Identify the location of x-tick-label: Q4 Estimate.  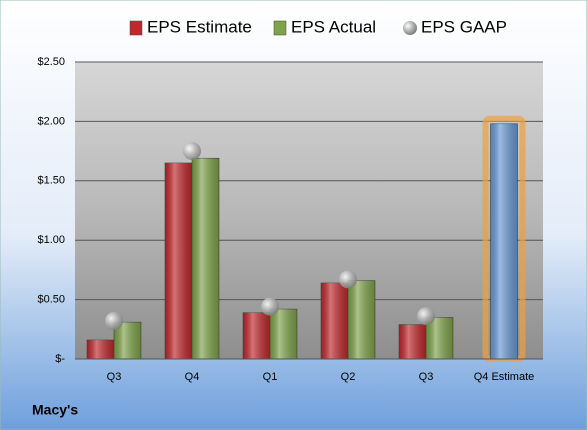
(504, 377).